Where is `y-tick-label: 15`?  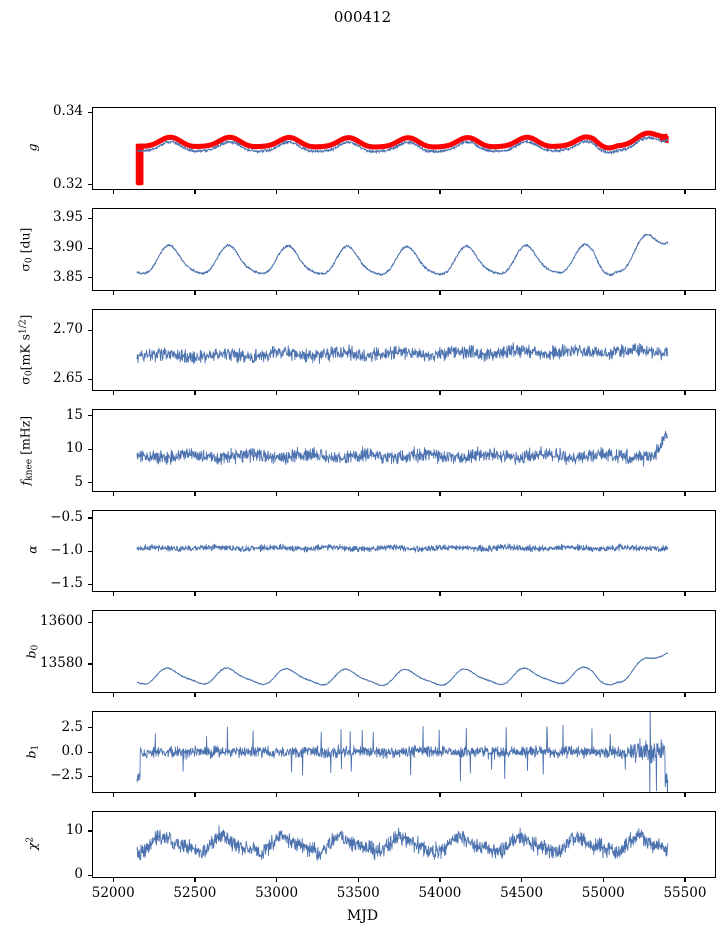 y-tick-label: 15 is located at coordinates (74, 414).